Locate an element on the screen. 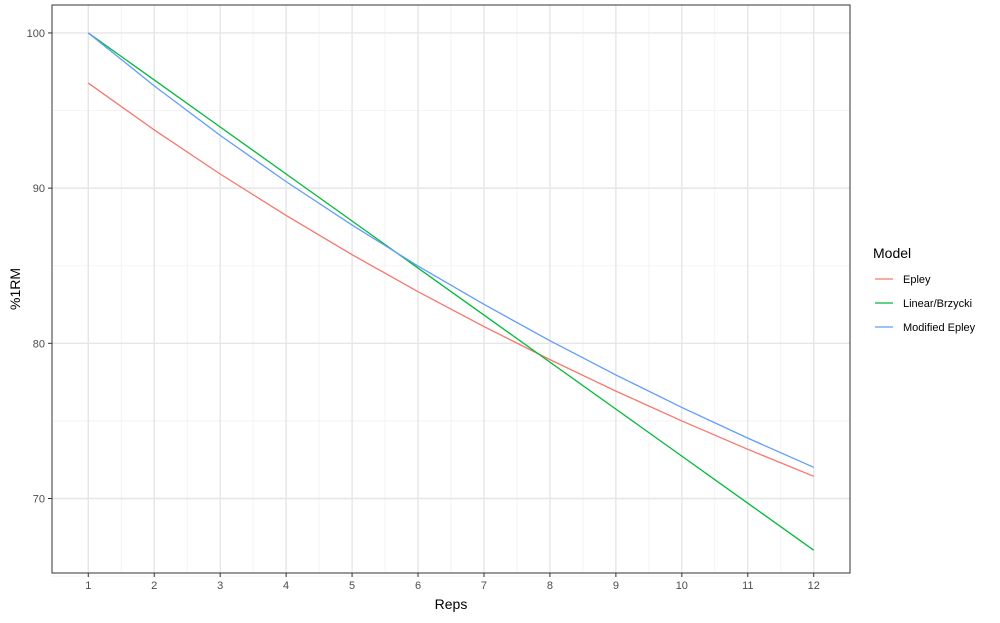  x-tick-label: 10 is located at coordinates (682, 586).